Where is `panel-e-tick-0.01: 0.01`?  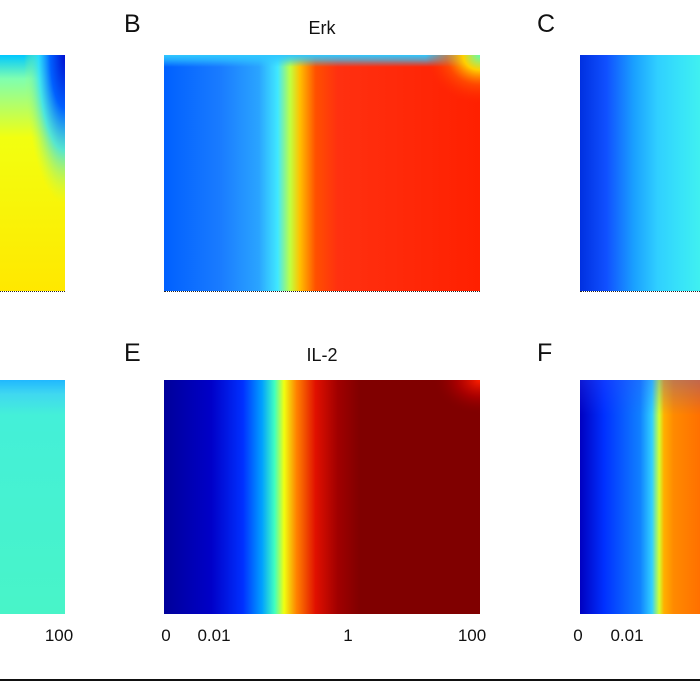
panel-e-tick-0.01: 0.01 is located at coordinates (214, 635).